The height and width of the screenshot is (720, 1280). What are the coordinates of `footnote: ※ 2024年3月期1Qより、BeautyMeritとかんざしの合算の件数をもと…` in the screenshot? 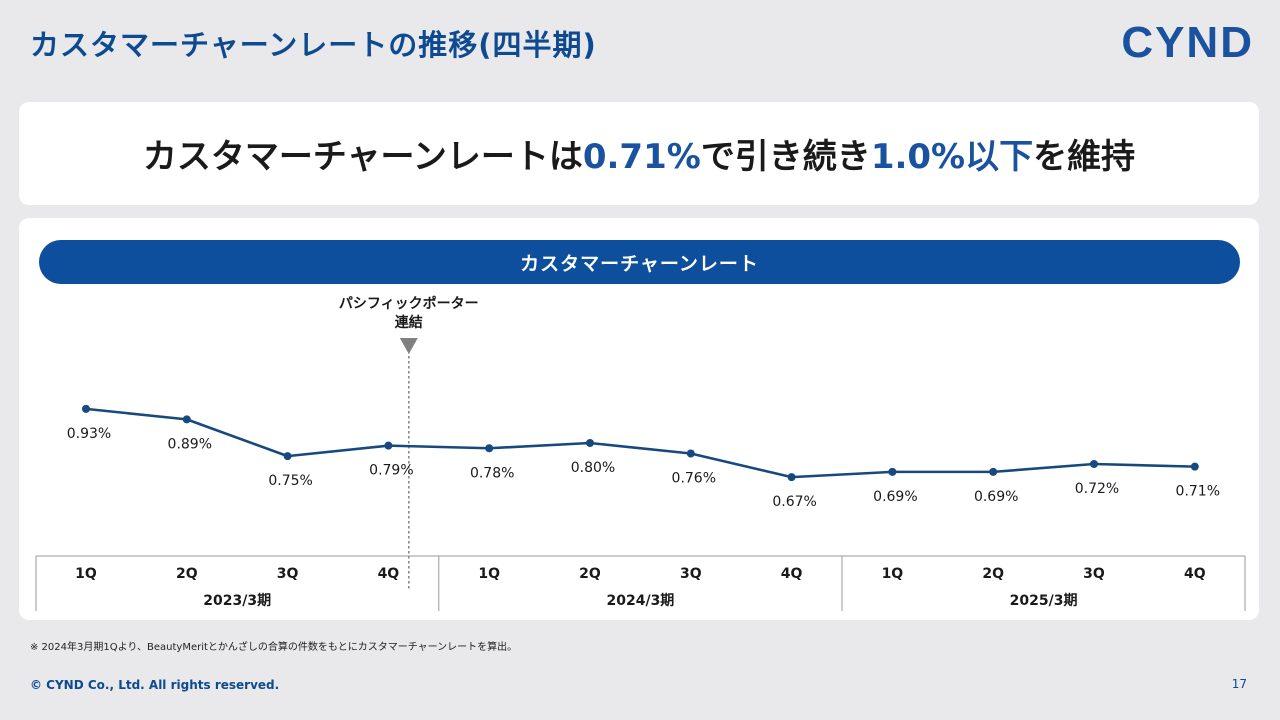 It's located at (274, 647).